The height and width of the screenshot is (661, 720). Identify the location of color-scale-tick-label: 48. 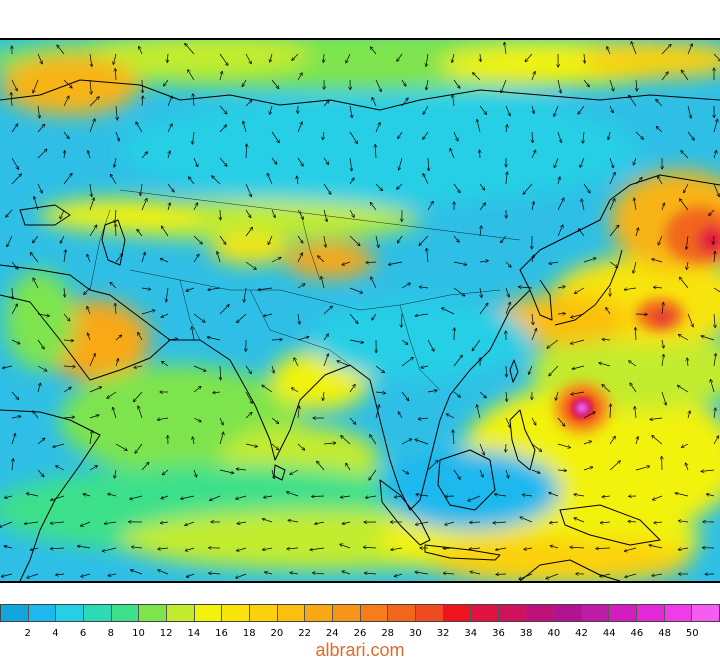
(664, 633).